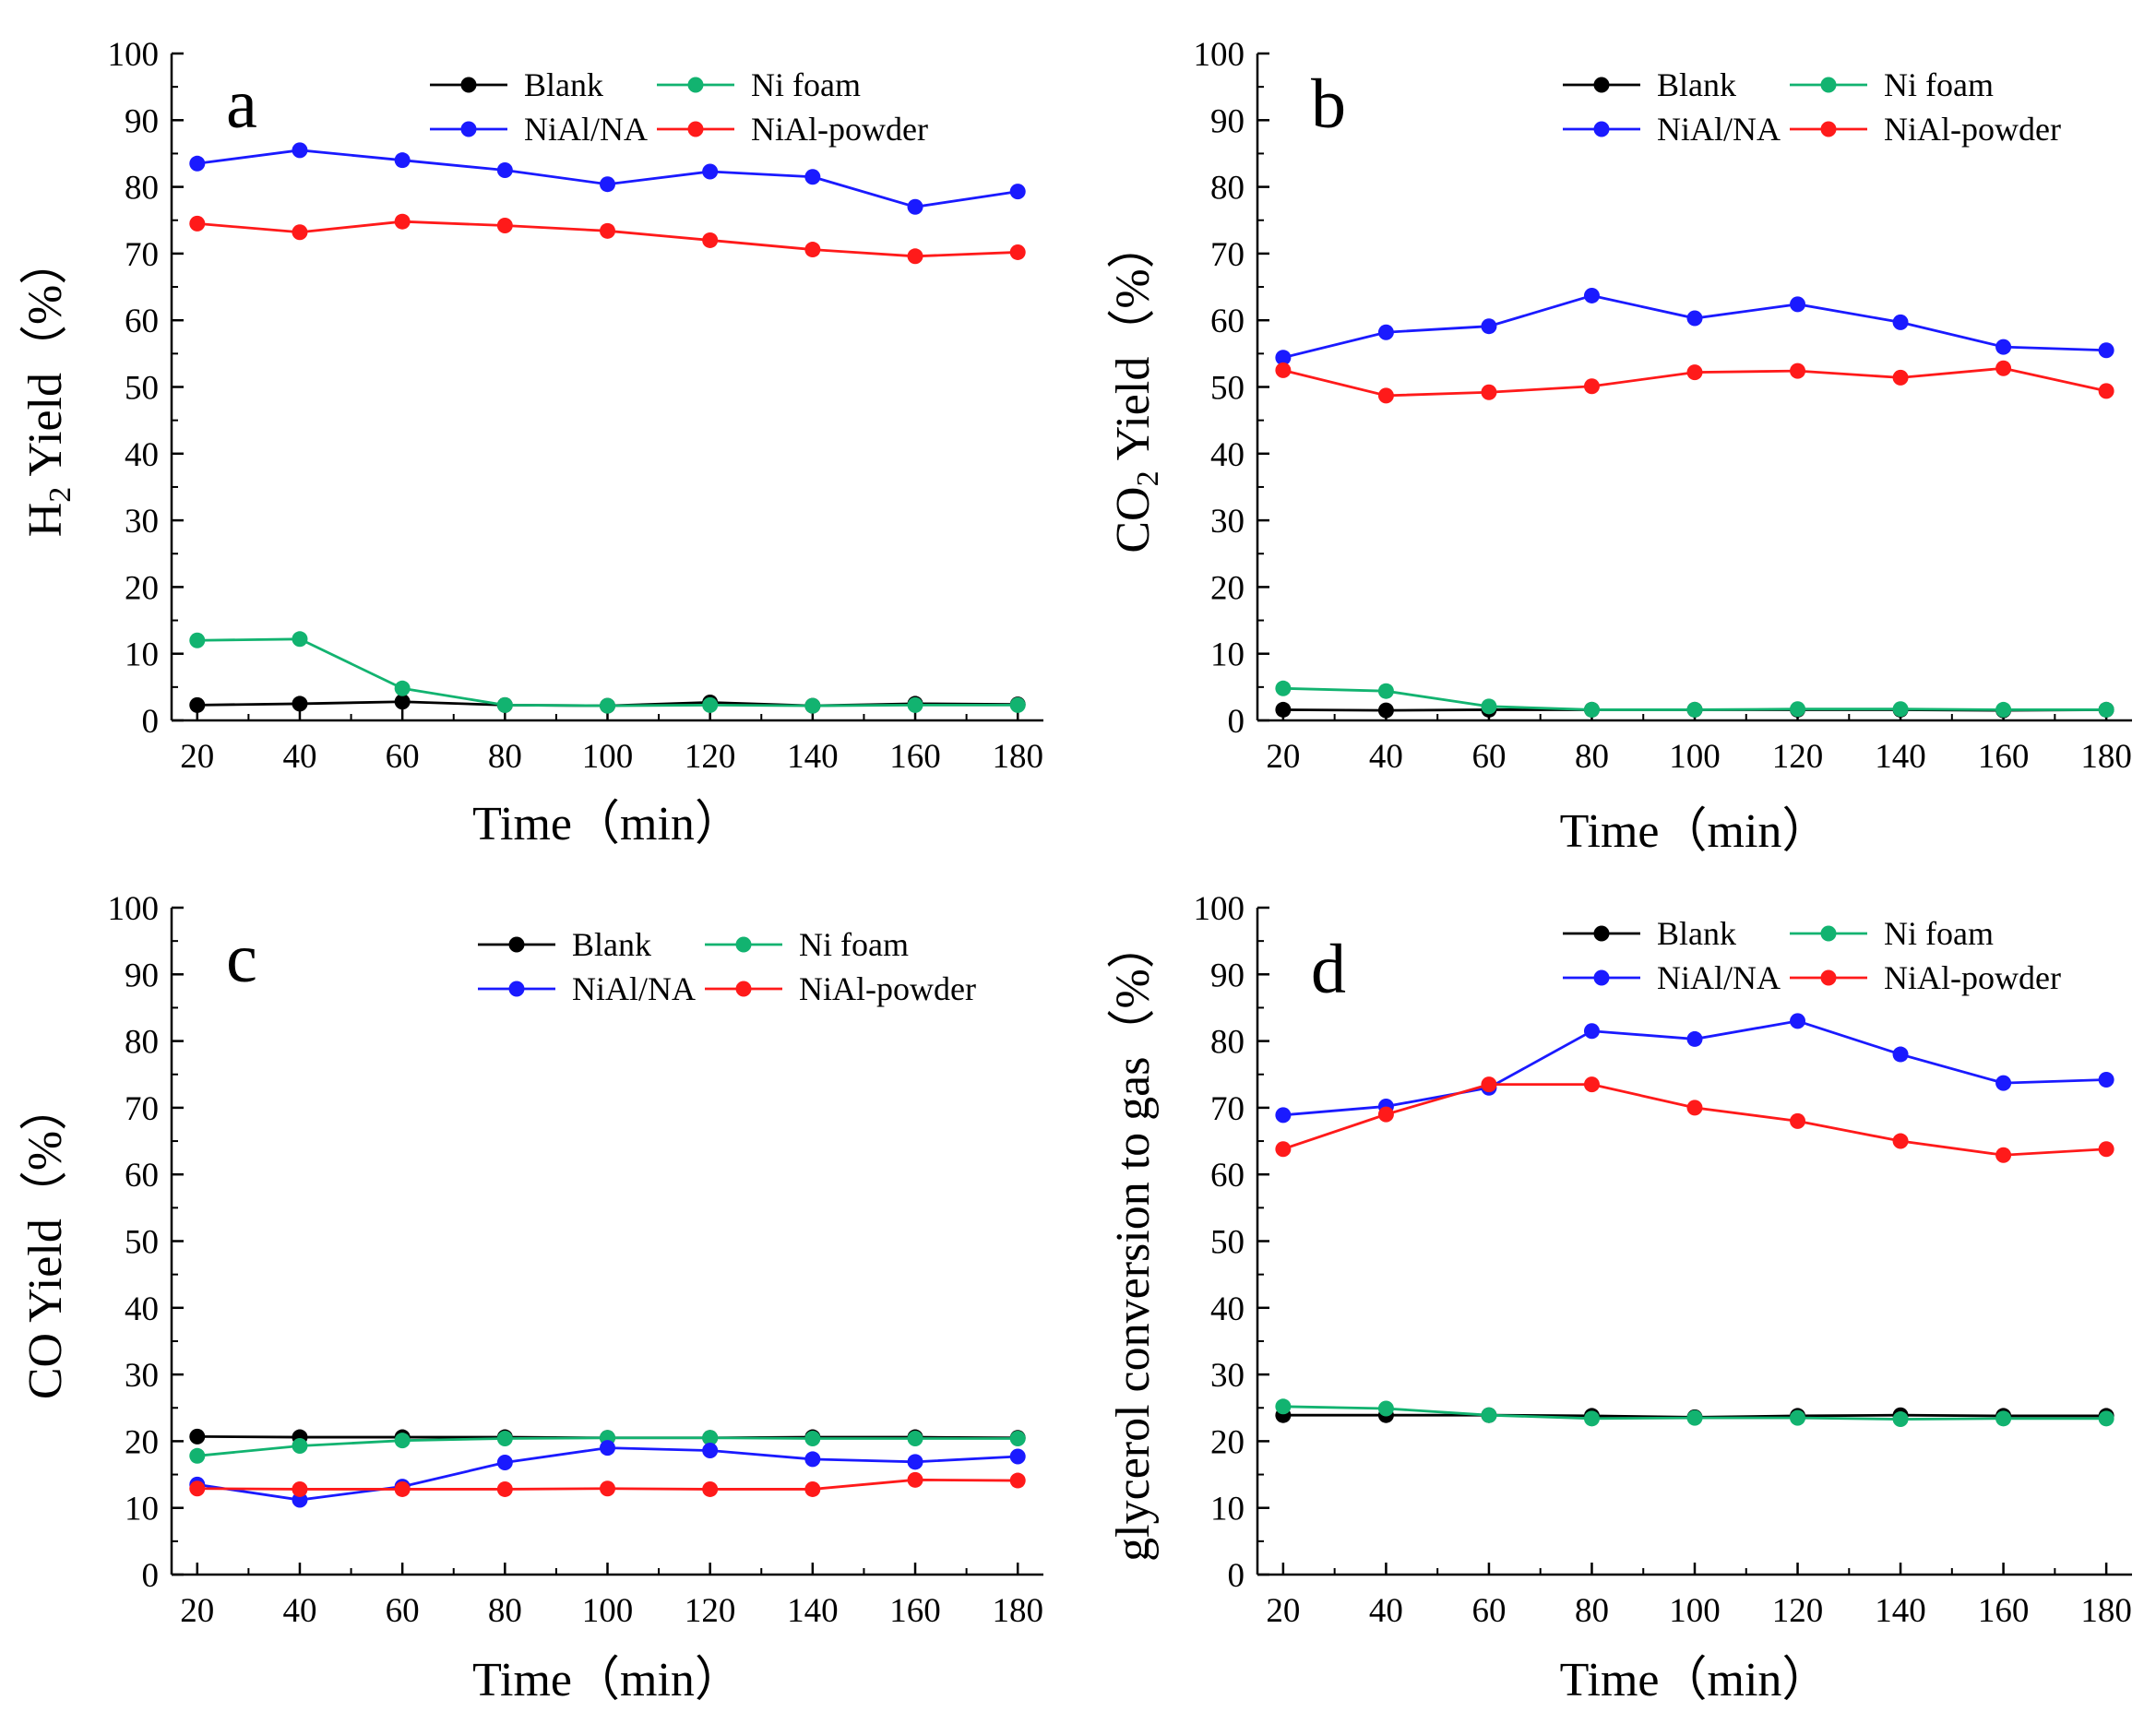 This screenshot has height=1736, width=2156. I want to click on legend-item-nial-powder: NiAl-powder, so click(1925, 129).